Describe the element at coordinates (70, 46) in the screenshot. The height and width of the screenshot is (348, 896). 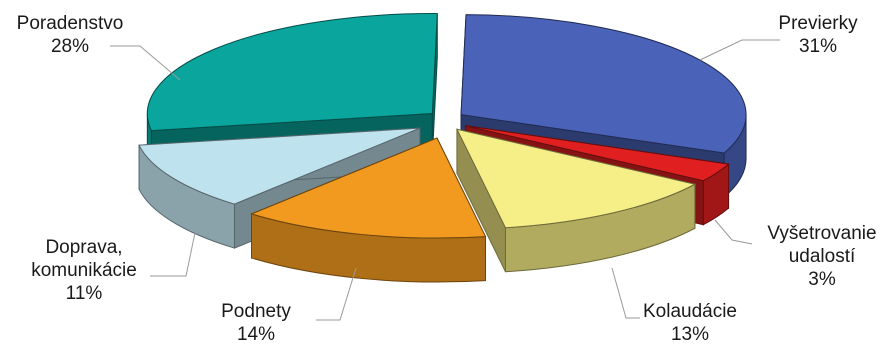
I see `label-value: 28%` at that location.